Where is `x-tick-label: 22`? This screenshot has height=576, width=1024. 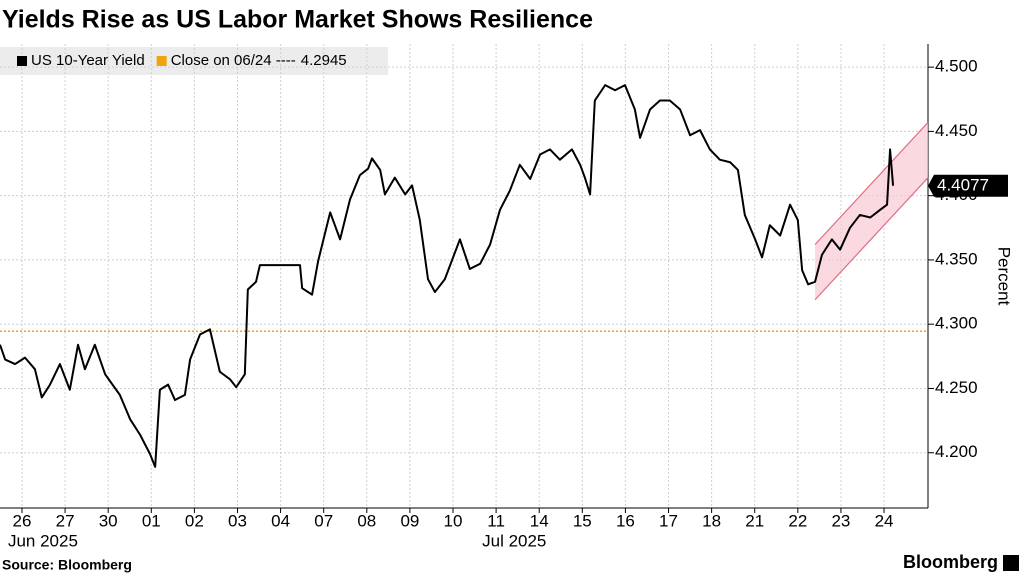 x-tick-label: 22 is located at coordinates (797, 520).